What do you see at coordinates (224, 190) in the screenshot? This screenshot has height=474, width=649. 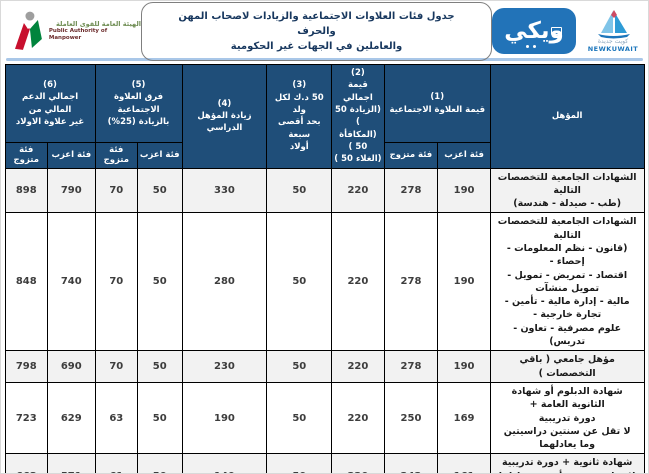 I see `value-cell: 330` at bounding box center [224, 190].